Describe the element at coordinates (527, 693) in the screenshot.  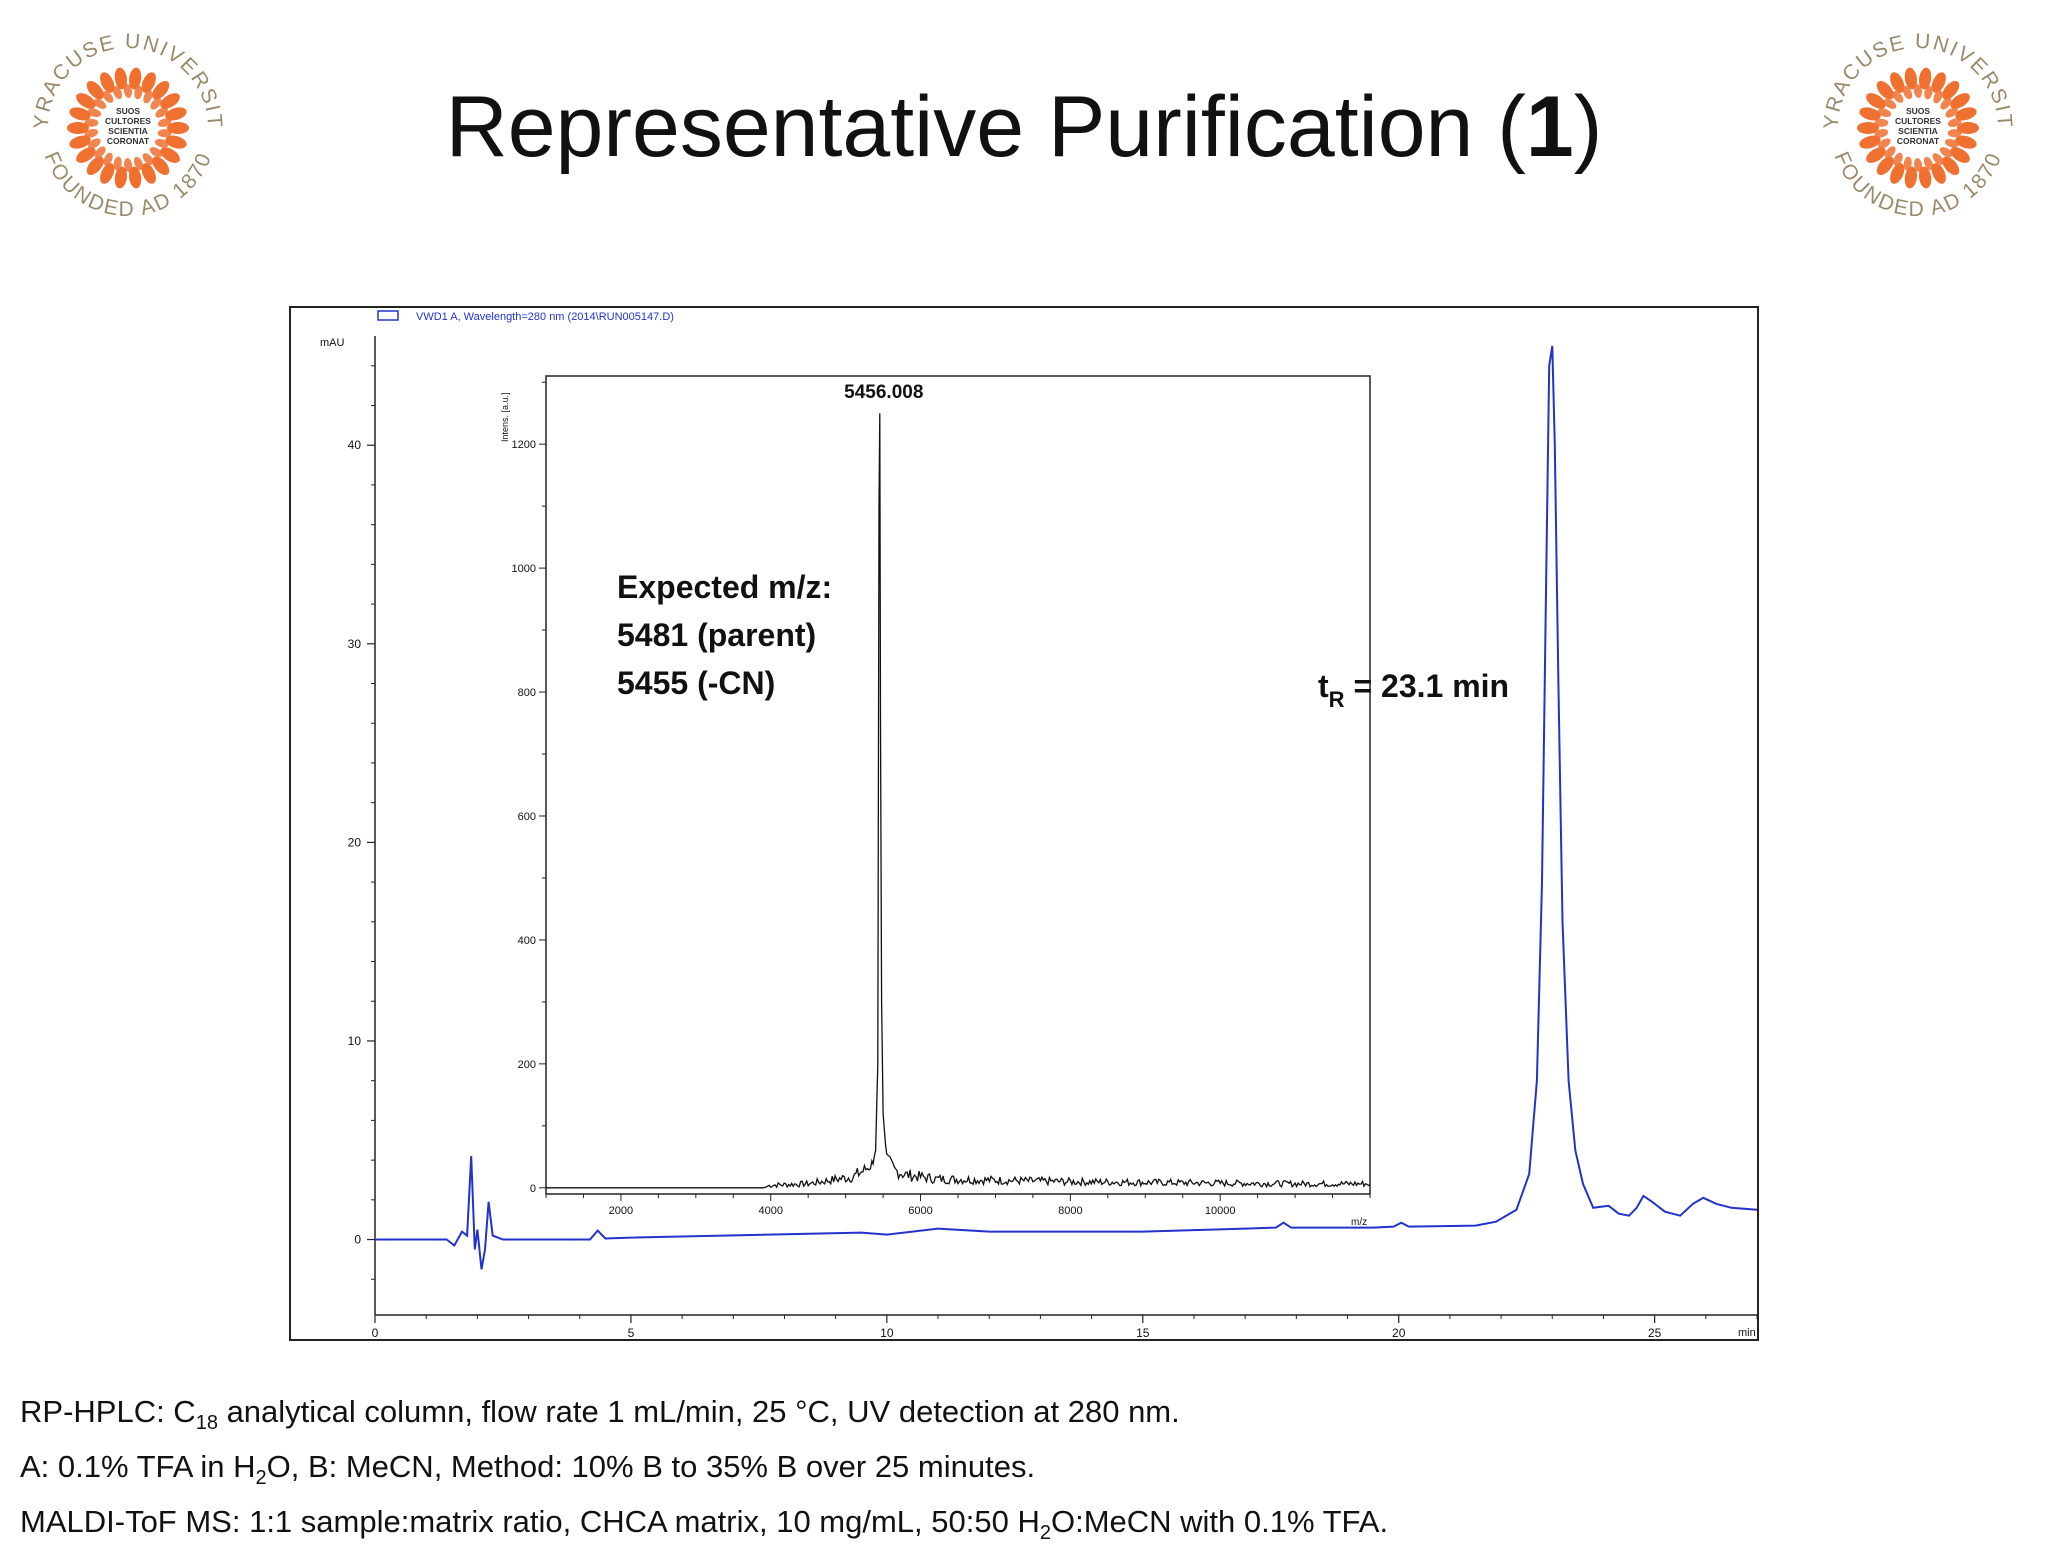
I see `maldi-y-tick-label: 800` at that location.